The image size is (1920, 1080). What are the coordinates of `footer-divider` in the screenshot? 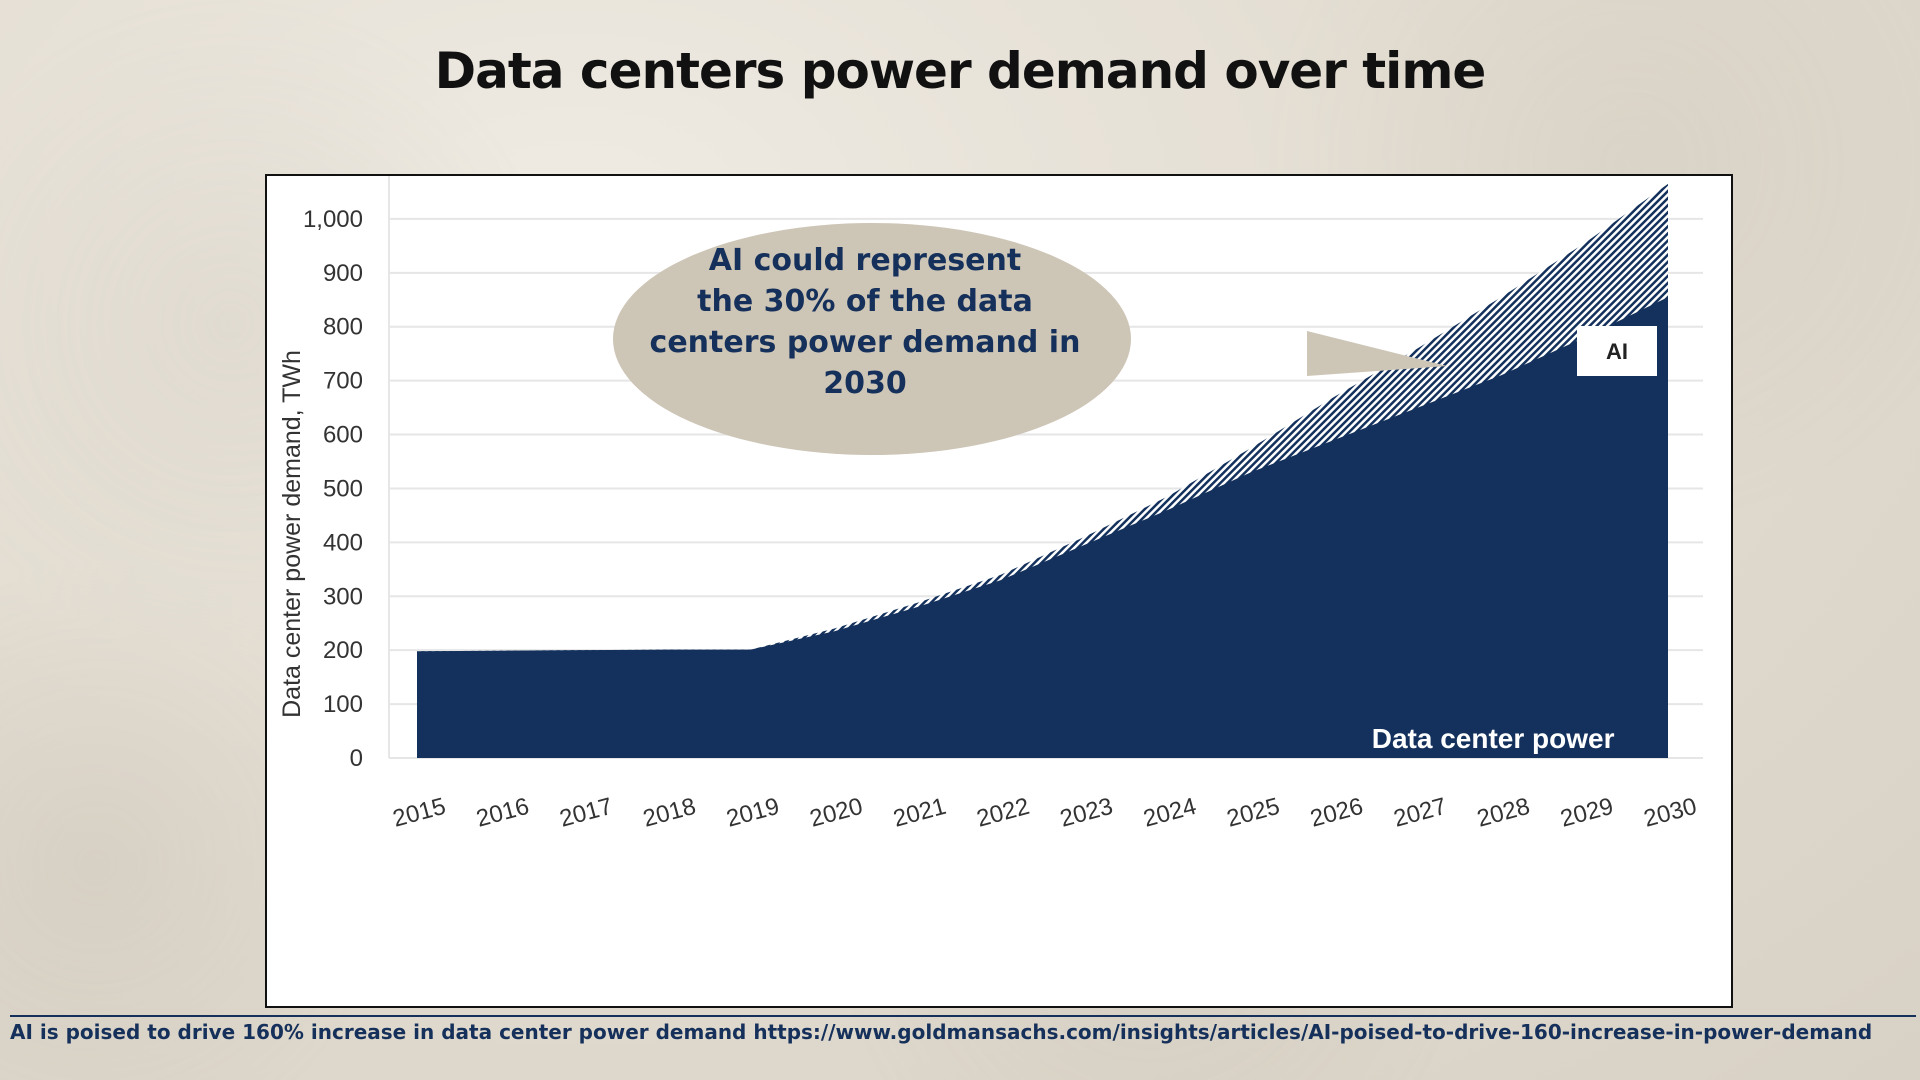 It's located at (963, 1016).